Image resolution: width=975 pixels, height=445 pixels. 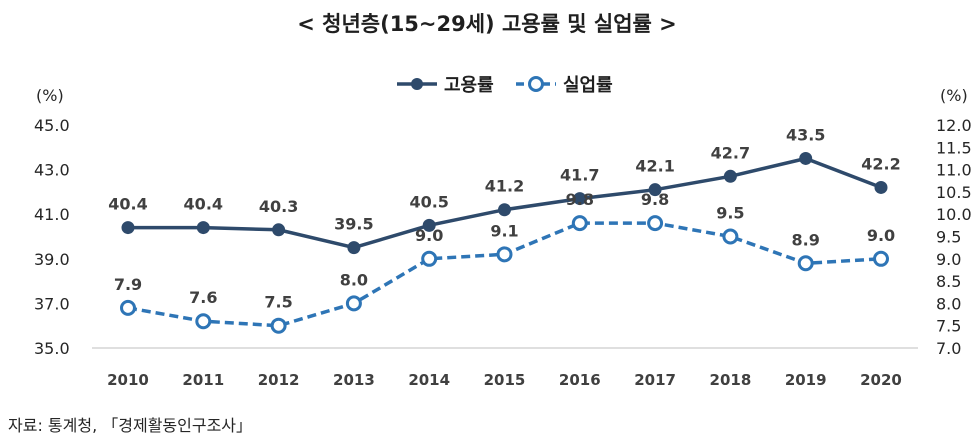 I want to click on unemployment-data-label: 9.1, so click(x=504, y=230).